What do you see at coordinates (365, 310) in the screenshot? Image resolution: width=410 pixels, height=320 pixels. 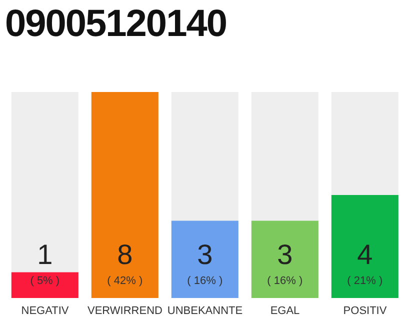 I see `x-tick-label: POSITIV` at bounding box center [365, 310].